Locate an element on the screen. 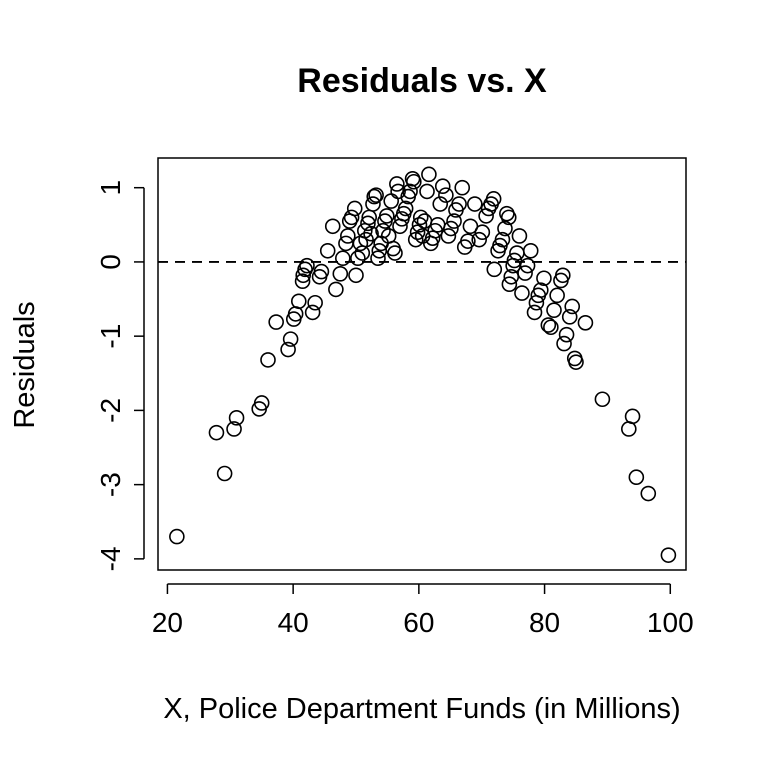  x-tick-label: 20 is located at coordinates (167, 622).